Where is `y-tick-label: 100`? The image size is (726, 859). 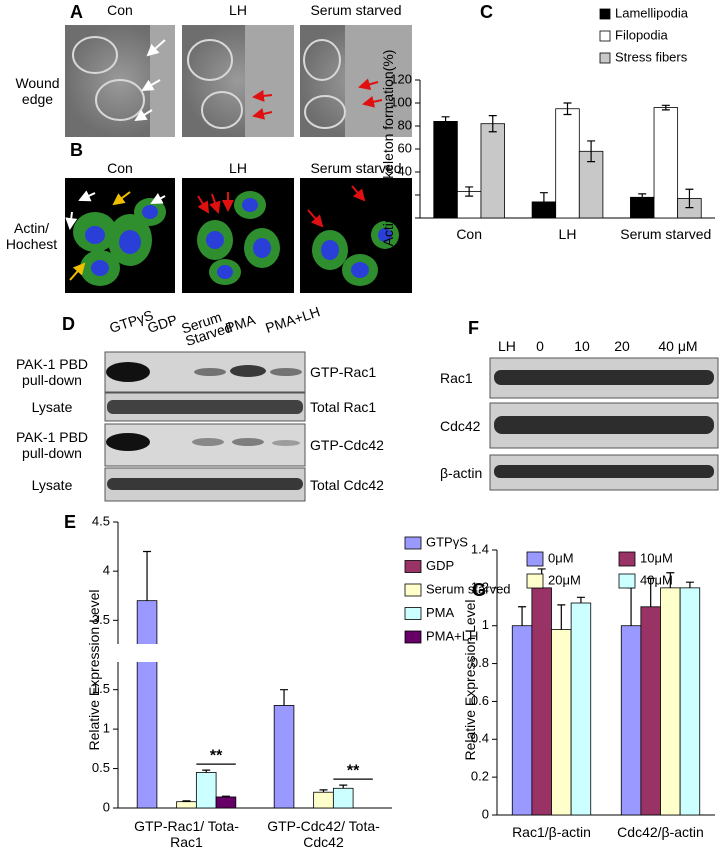 y-tick-label: 100 is located at coordinates (401, 101).